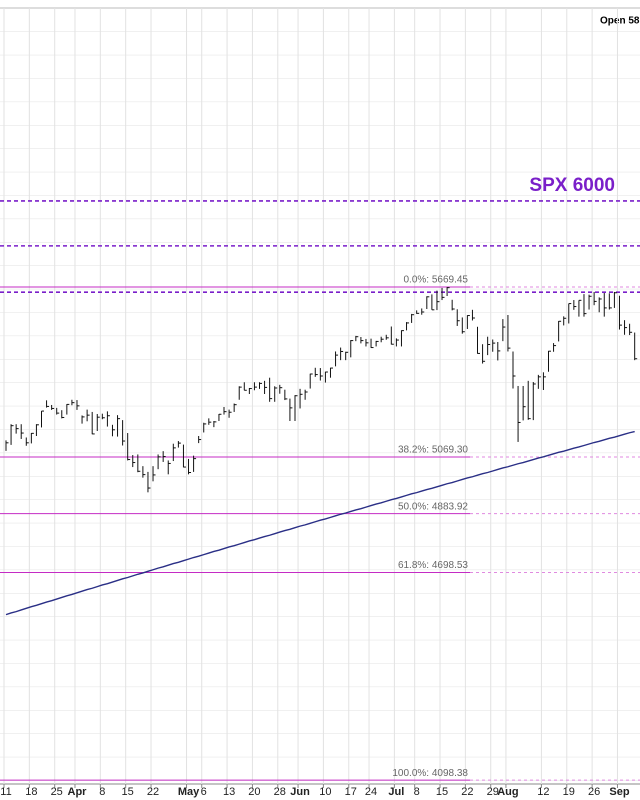 This screenshot has height=800, width=640. I want to click on x-tick-label: 18, so click(31, 792).